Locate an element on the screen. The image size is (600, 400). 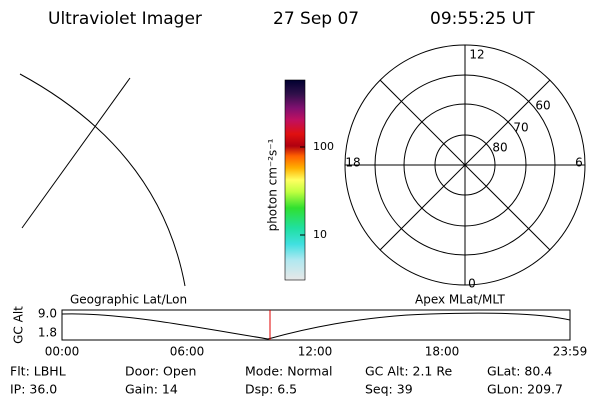
status-field: IP: 36.0 is located at coordinates (33, 389).